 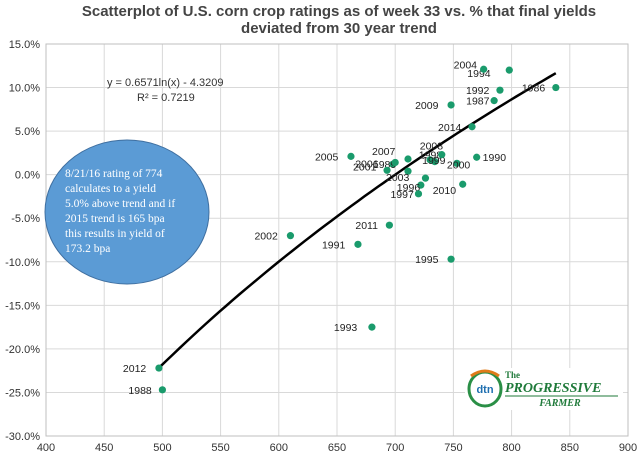 I want to click on r-squared: R² = 0.7219, so click(x=166, y=98).